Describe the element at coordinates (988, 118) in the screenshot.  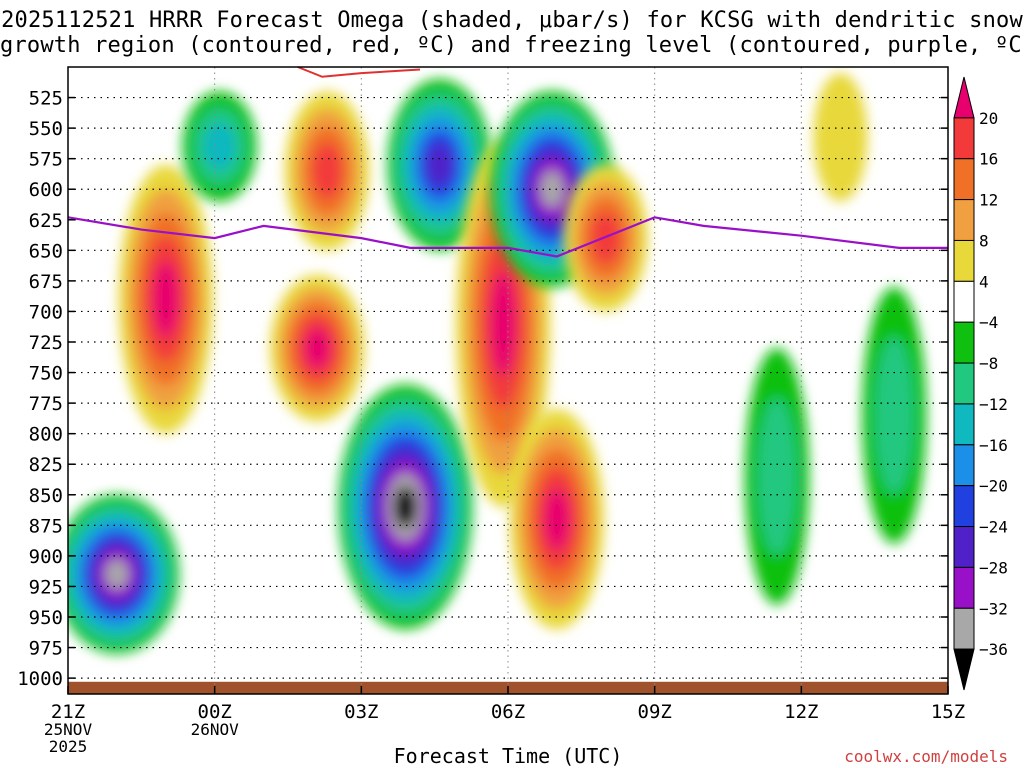
I see `colorbar-label: 20` at that location.